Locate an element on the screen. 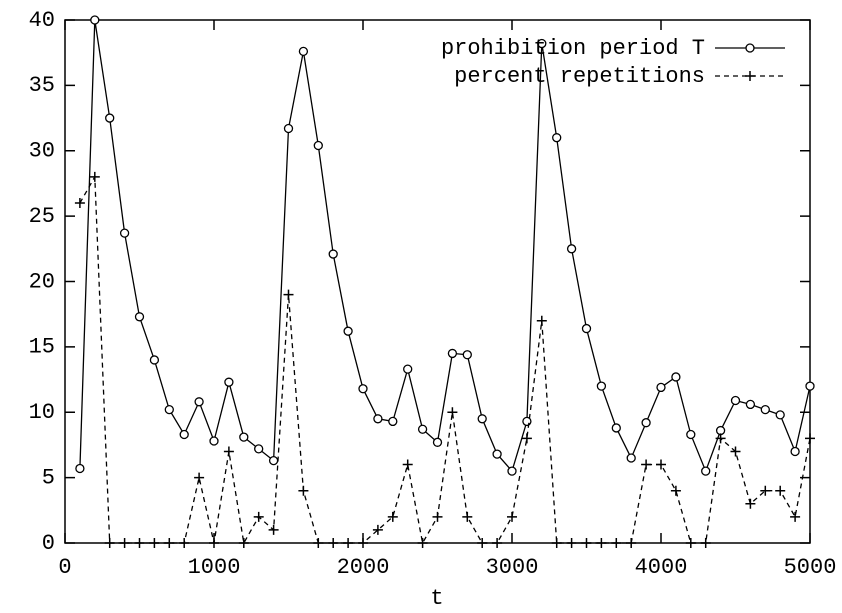 The image size is (842, 613). legend-label: percent repetitions is located at coordinates (579, 76).